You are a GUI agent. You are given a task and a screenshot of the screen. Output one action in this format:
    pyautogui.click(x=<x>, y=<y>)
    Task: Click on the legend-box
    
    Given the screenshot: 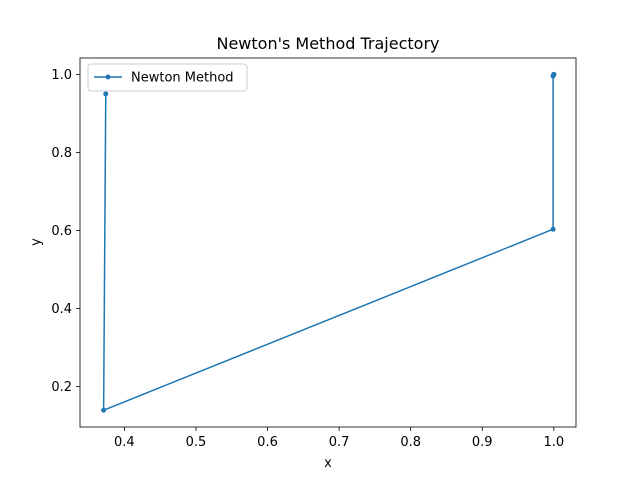 What is the action you would take?
    pyautogui.click(x=167, y=77)
    